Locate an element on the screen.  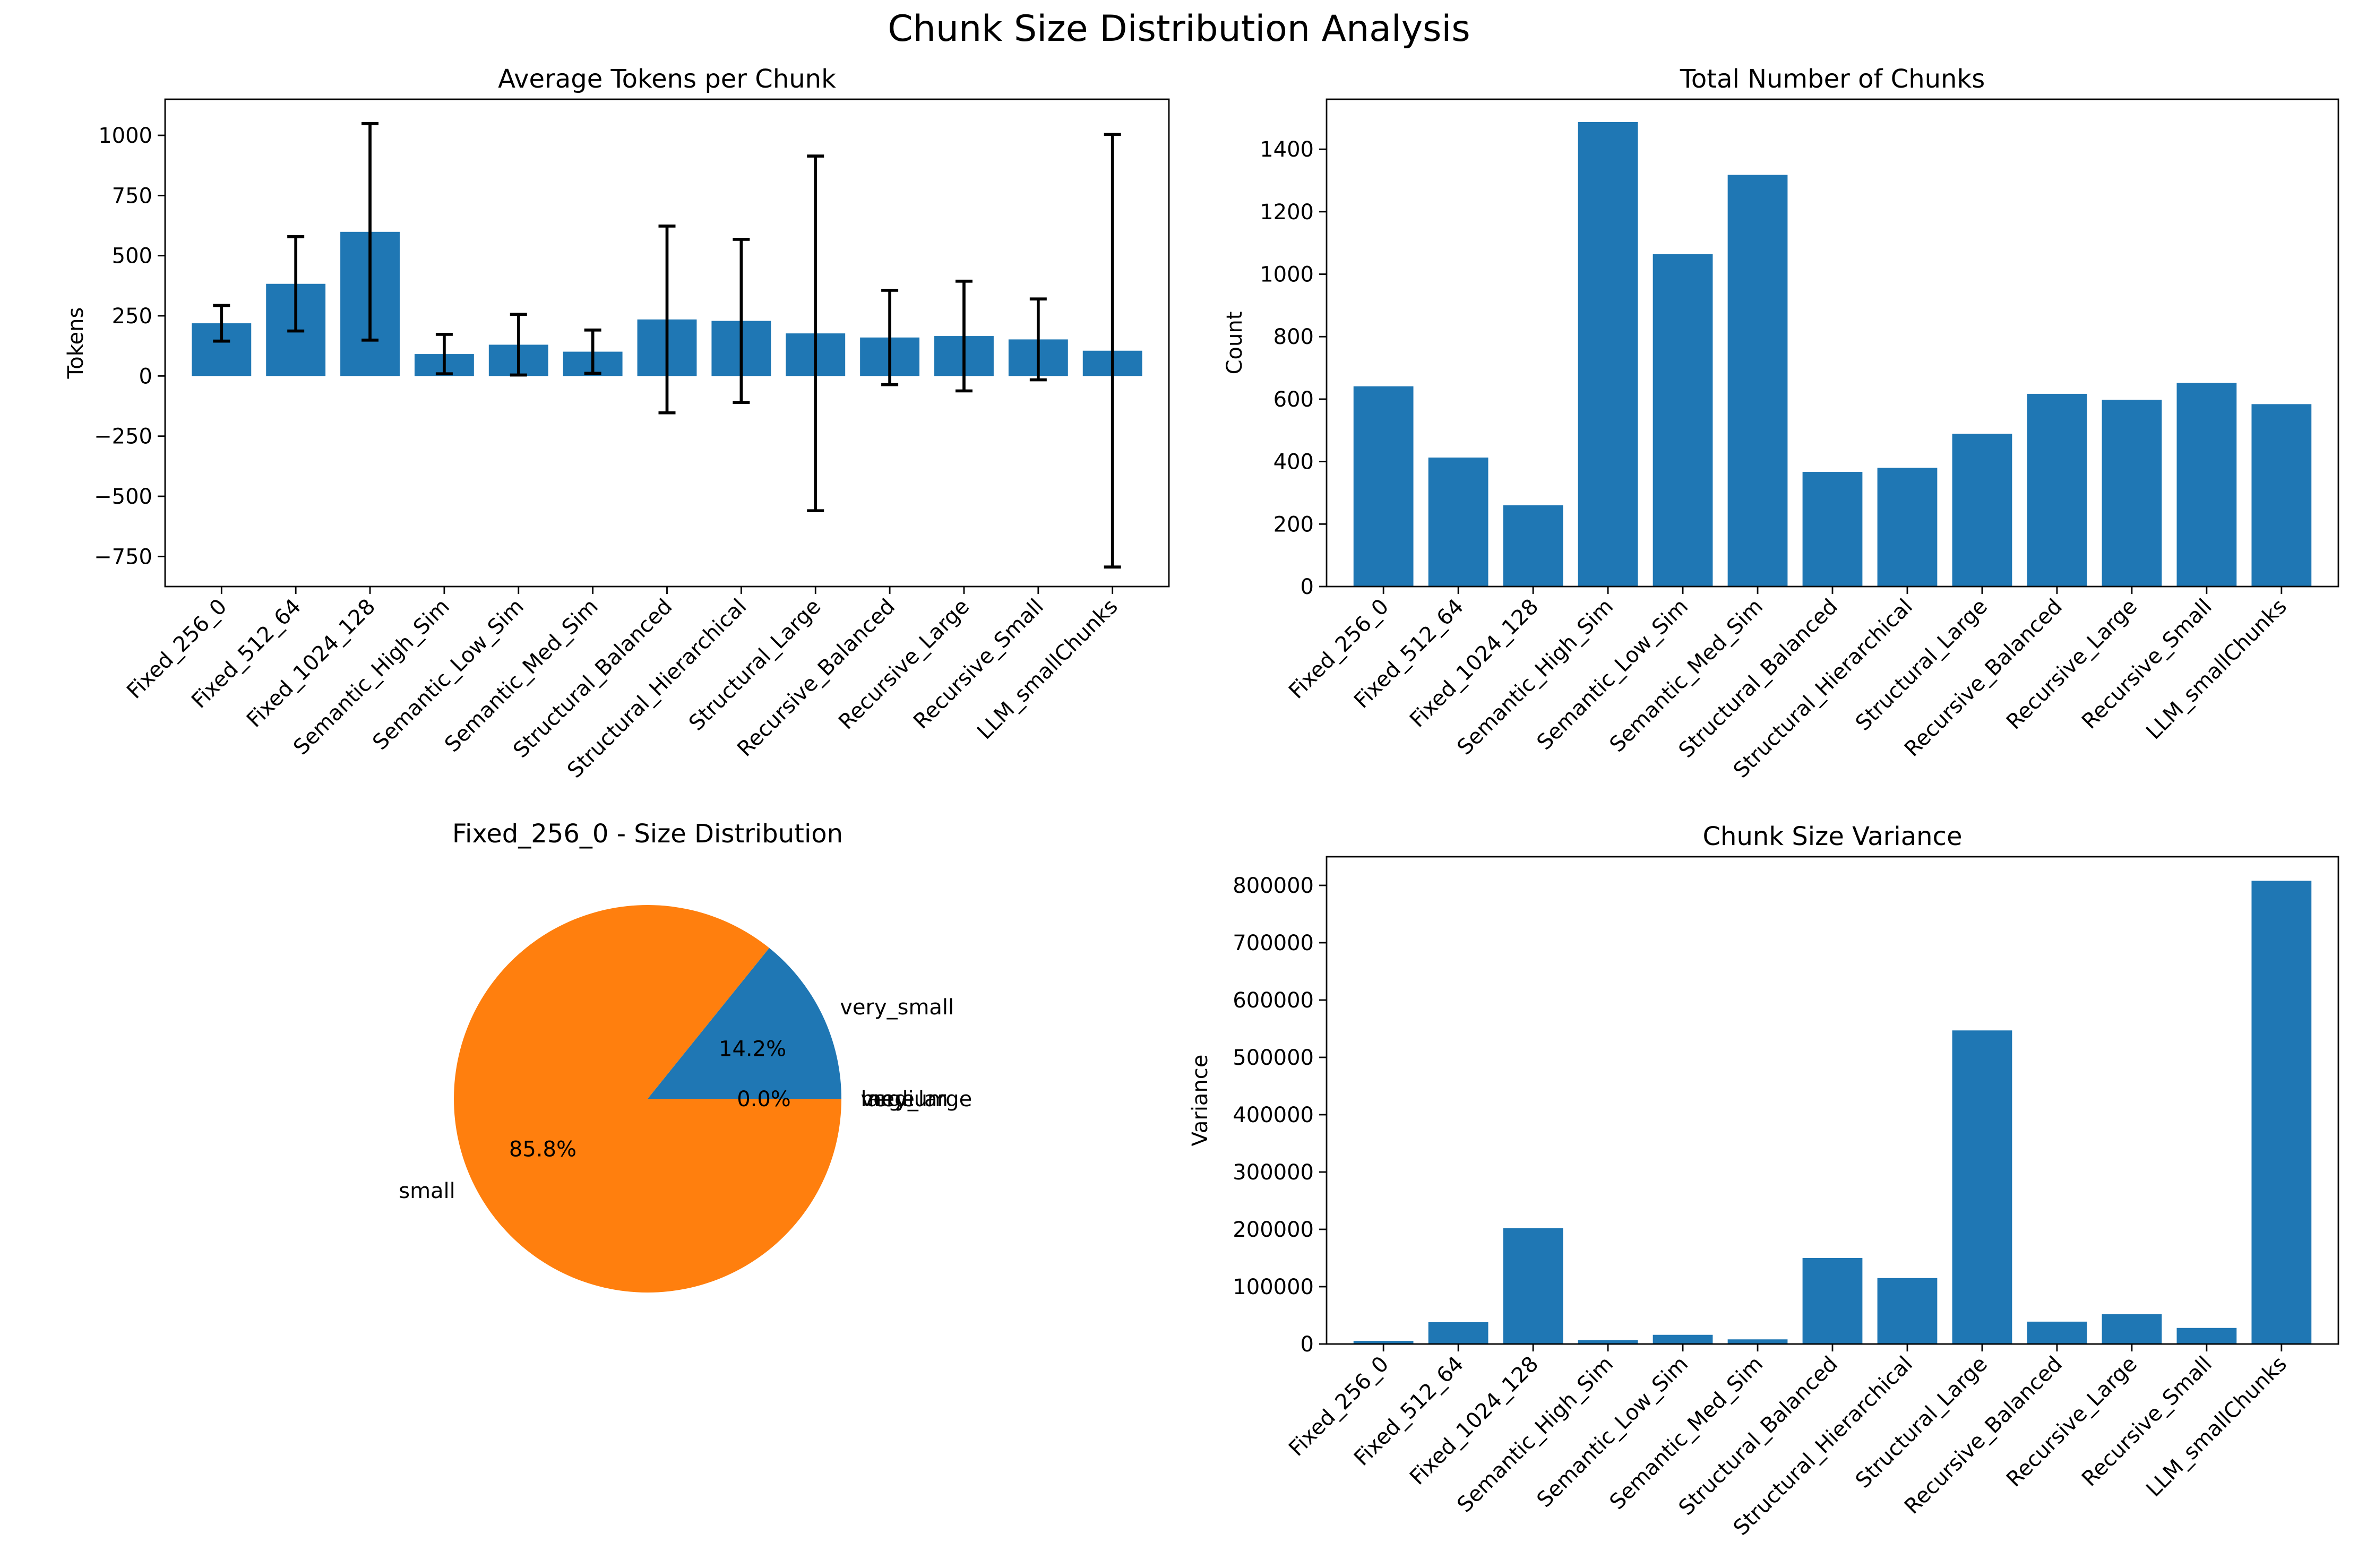
pie-label-medium: medium is located at coordinates (904, 1099).